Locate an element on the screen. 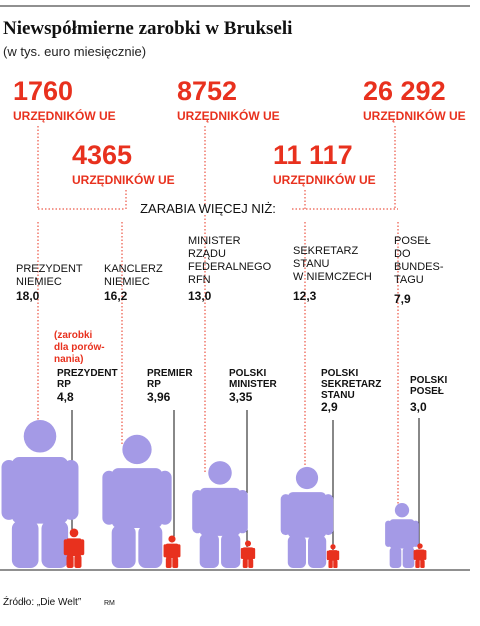  comparison-note-line: (zarobki is located at coordinates (73, 335).